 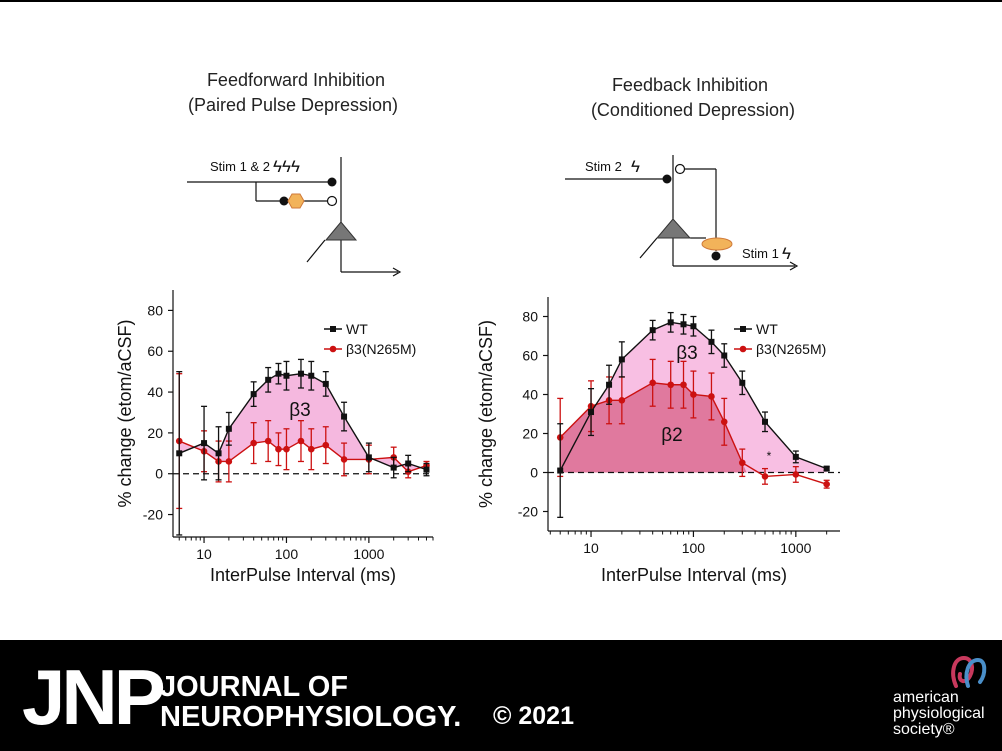 What do you see at coordinates (791, 349) in the screenshot?
I see `legend-mutant-label: β3(N265M)` at bounding box center [791, 349].